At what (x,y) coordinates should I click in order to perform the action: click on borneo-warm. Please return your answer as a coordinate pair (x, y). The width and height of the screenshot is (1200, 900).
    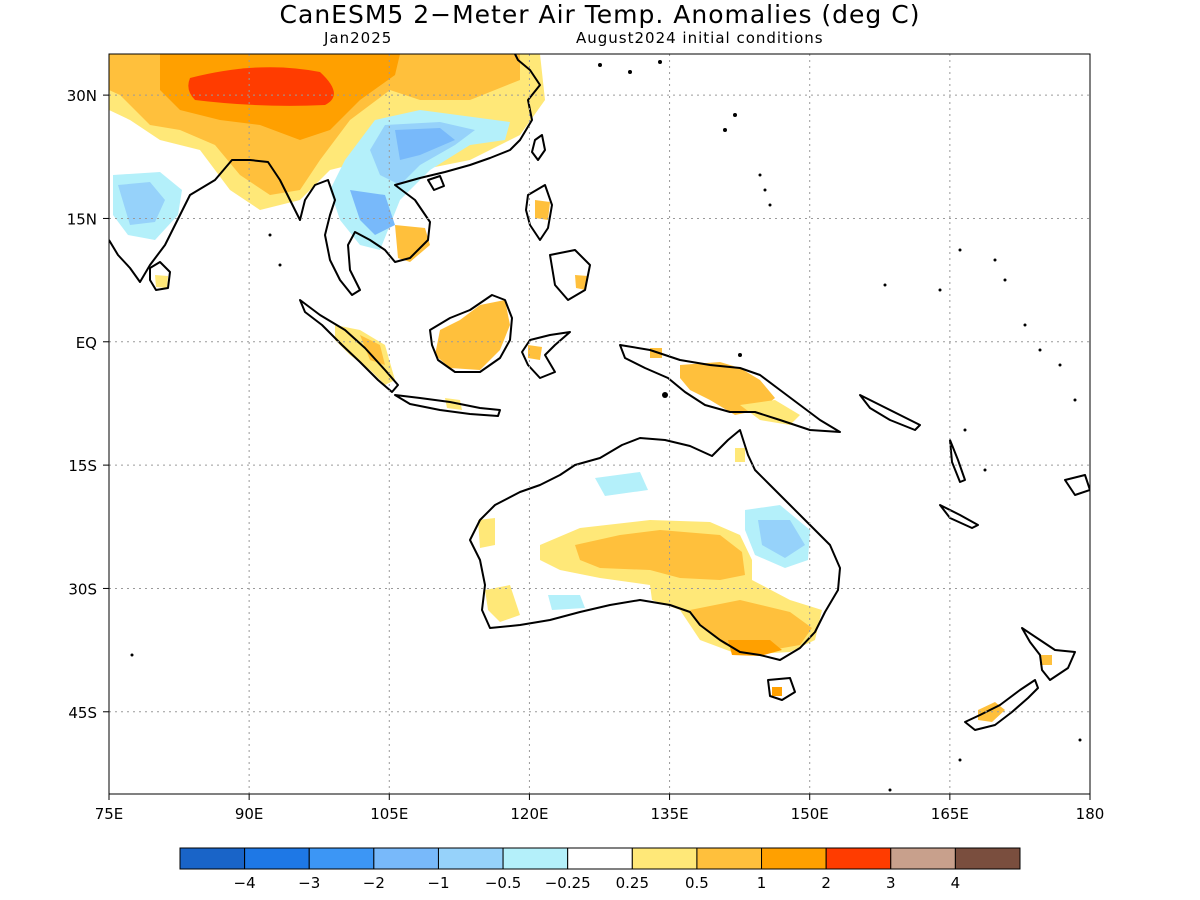
    Looking at the image, I should click on (472, 335).